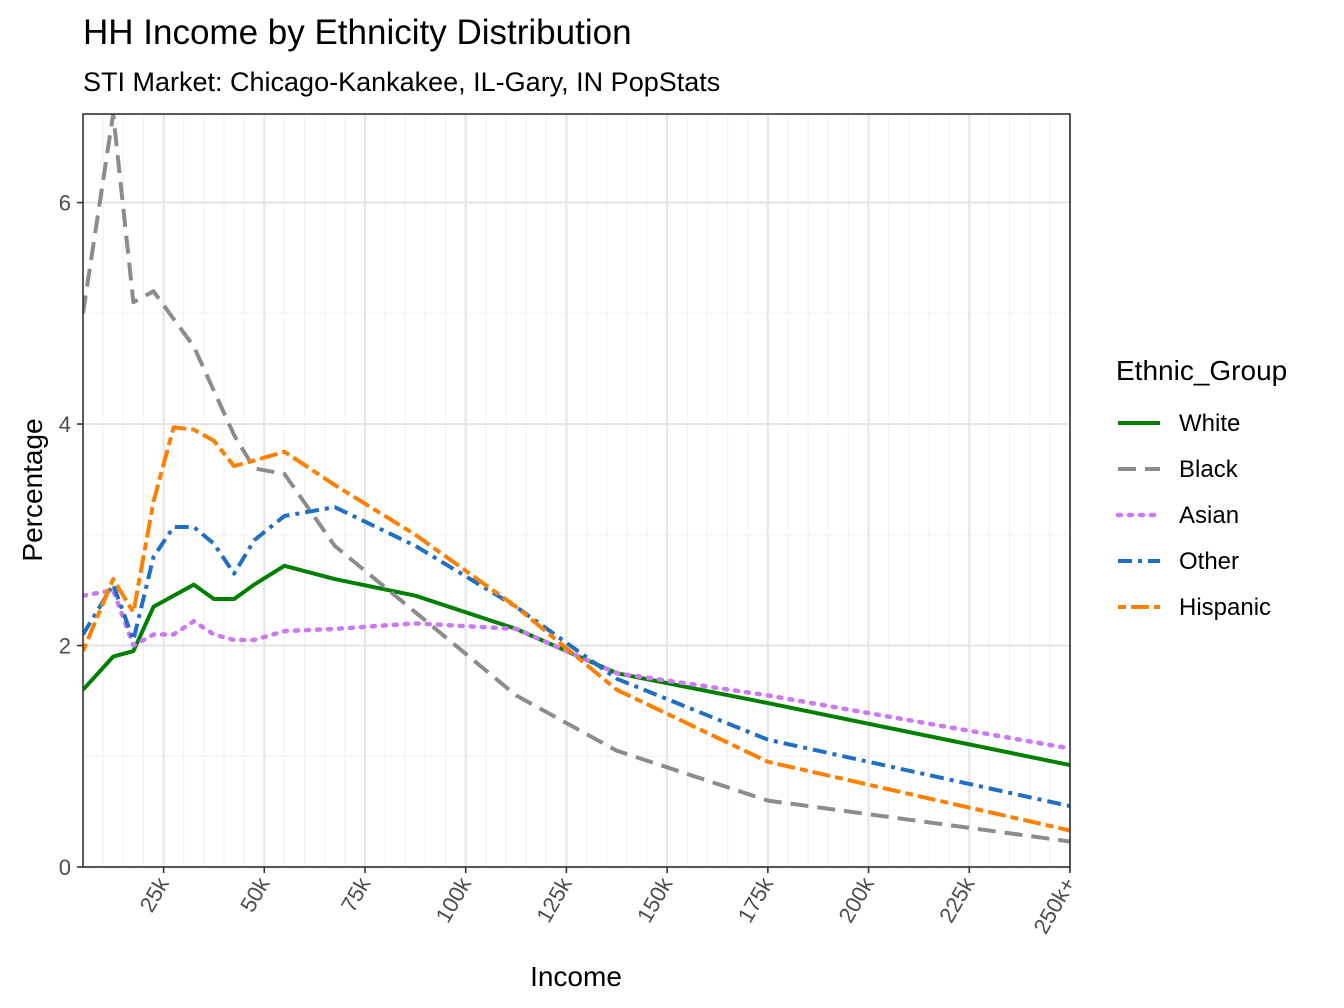  I want to click on x-tick-label: 25k, so click(155, 894).